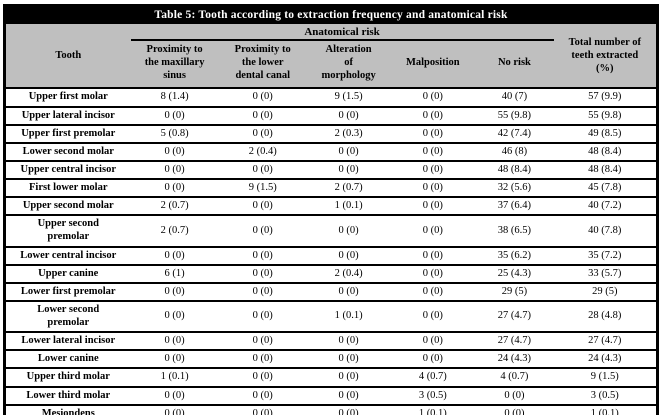 The width and height of the screenshot is (662, 415). What do you see at coordinates (348, 273) in the screenshot?
I see `value-cell: 2 (0.4)` at bounding box center [348, 273].